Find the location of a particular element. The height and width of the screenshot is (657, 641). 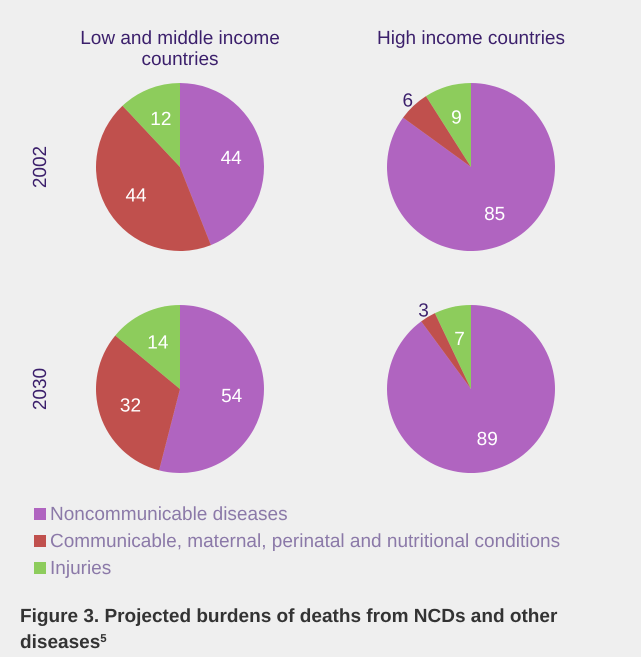

data-label: 12 is located at coordinates (161, 119).